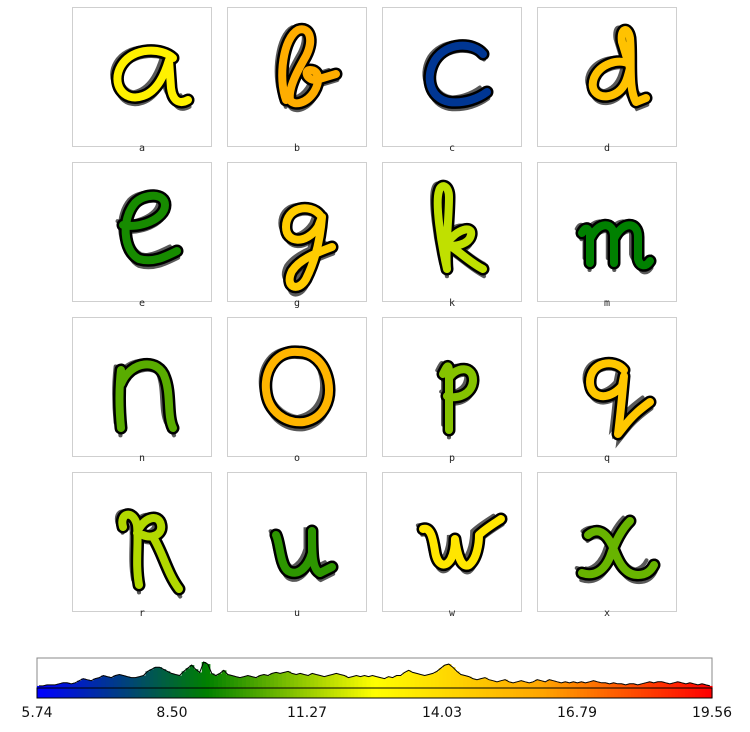 The width and height of the screenshot is (750, 732). What do you see at coordinates (615, 246) in the screenshot?
I see `letter-glyph-m` at bounding box center [615, 246].